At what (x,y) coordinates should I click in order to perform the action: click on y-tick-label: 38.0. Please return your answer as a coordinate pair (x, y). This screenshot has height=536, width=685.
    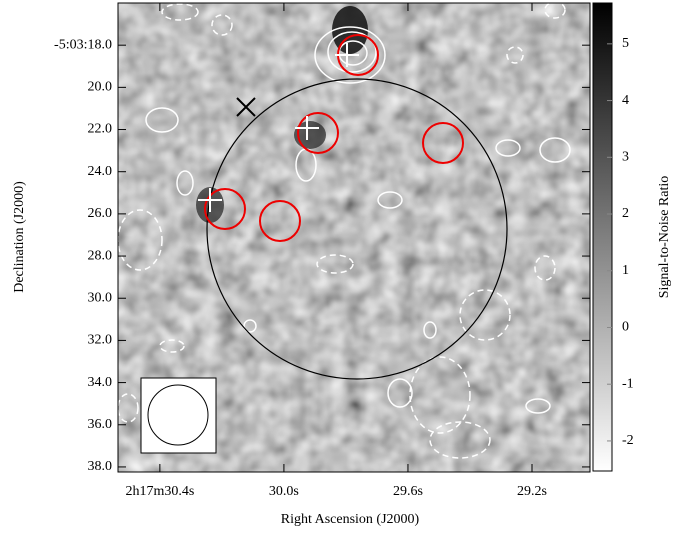
    Looking at the image, I should click on (100, 466).